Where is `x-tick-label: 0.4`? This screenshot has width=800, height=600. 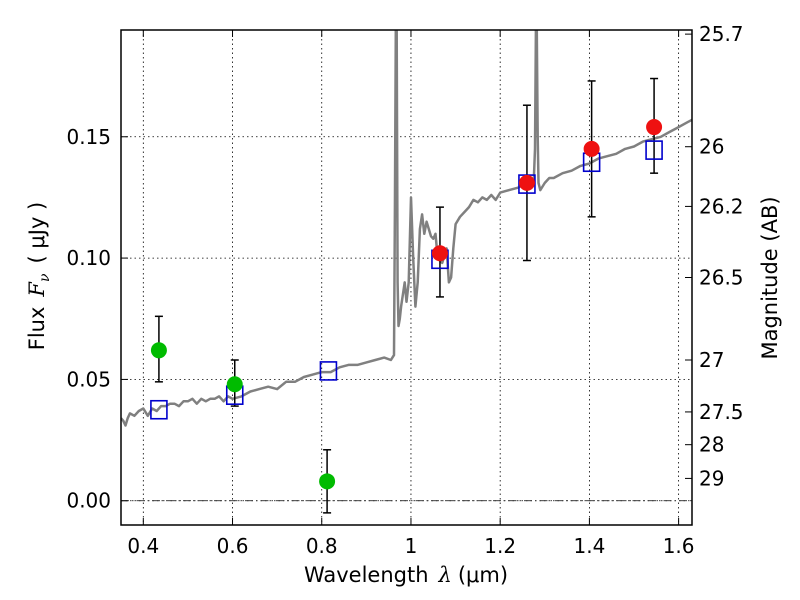
x-tick-label: 0.4 is located at coordinates (143, 546).